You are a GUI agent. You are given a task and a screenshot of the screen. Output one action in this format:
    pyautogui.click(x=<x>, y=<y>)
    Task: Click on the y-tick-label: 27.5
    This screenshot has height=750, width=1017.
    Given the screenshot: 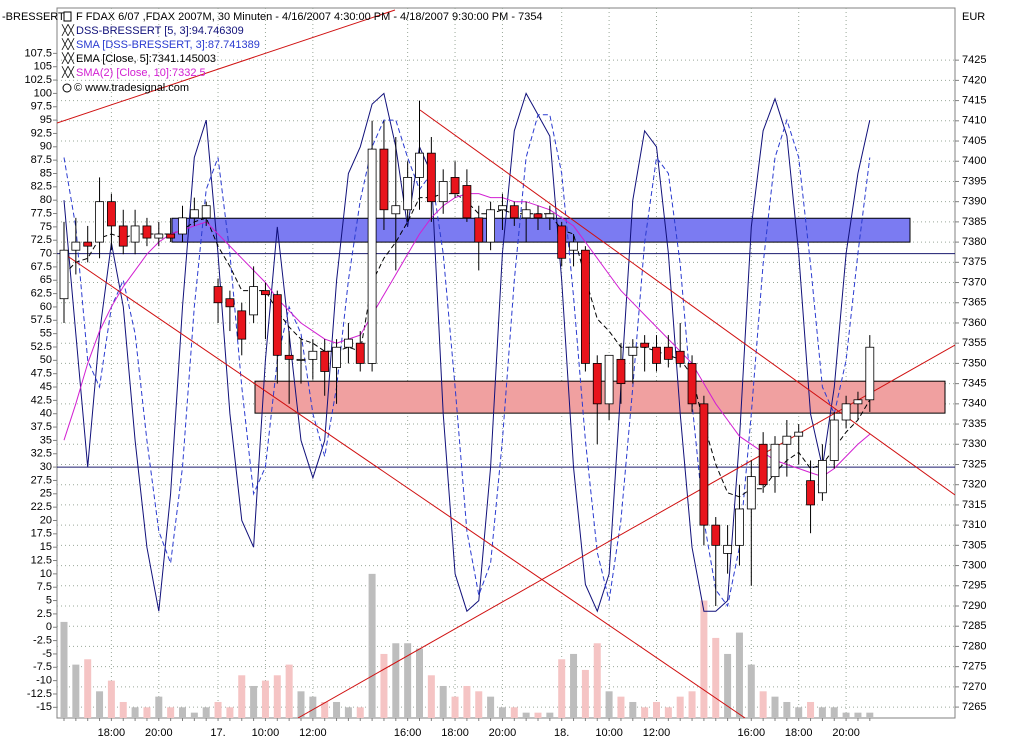 What is the action you would take?
    pyautogui.click(x=41, y=480)
    